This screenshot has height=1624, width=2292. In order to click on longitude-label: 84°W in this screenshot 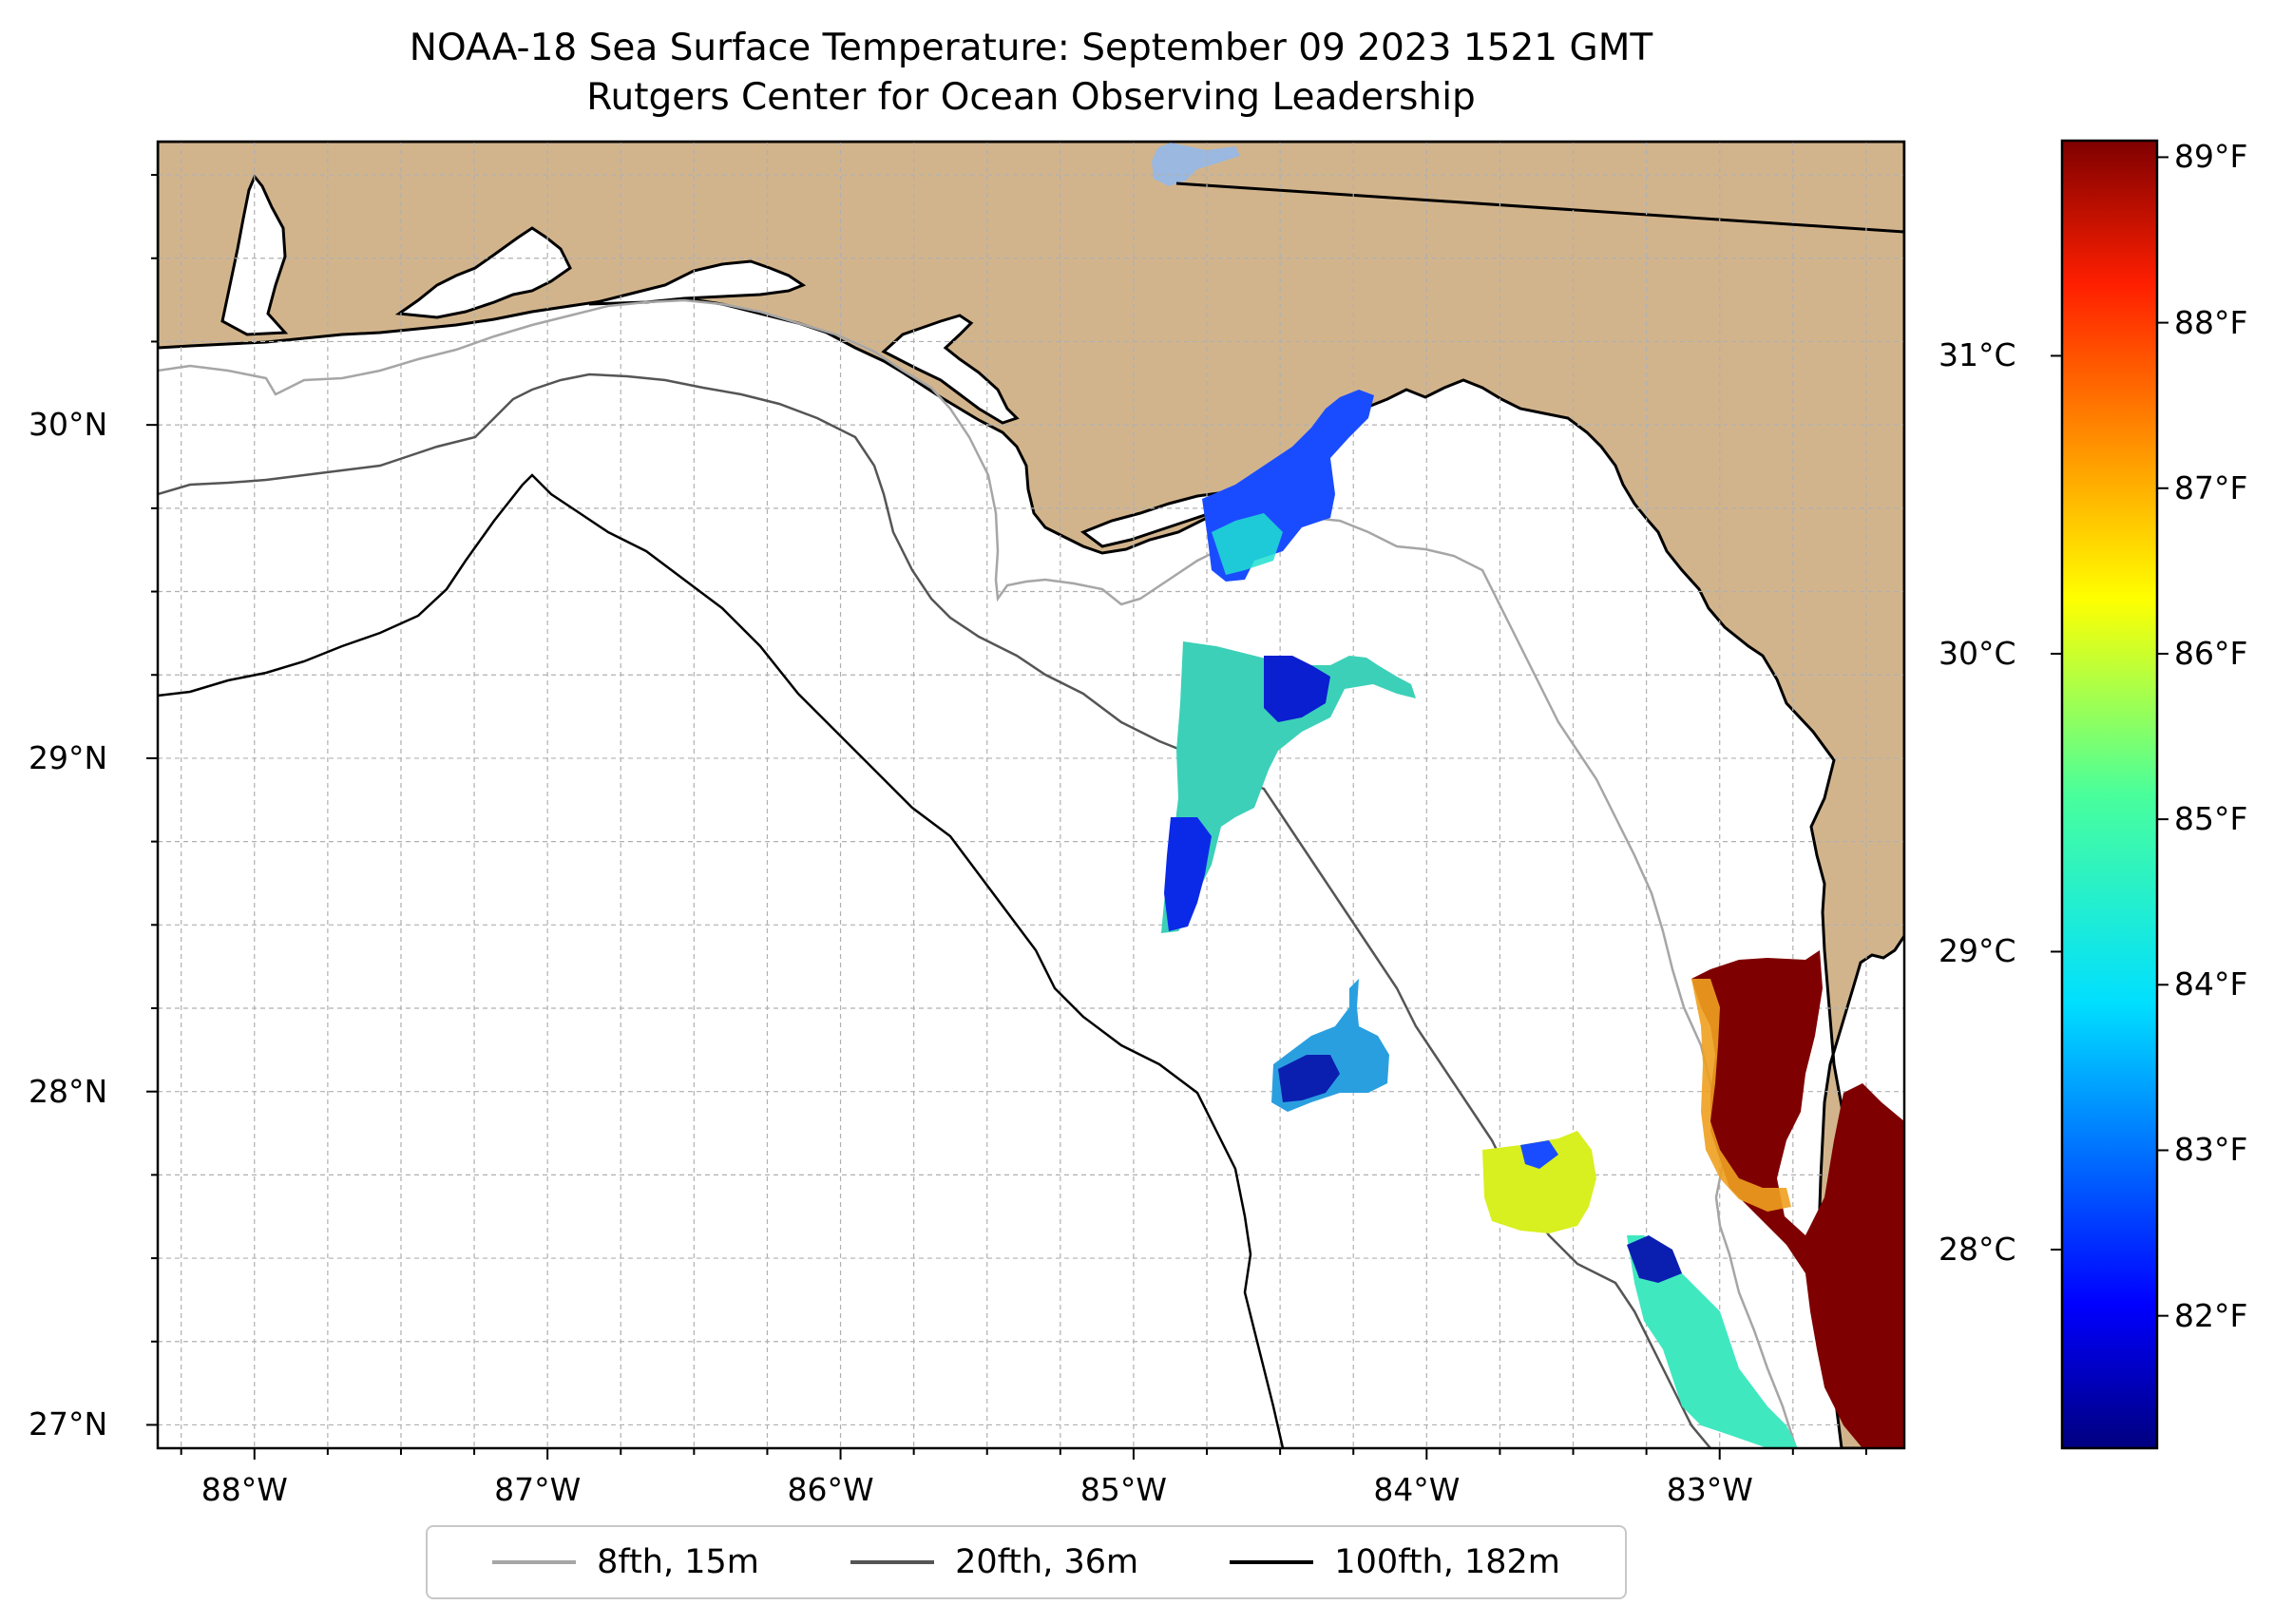, I will do `click(1417, 1489)`.